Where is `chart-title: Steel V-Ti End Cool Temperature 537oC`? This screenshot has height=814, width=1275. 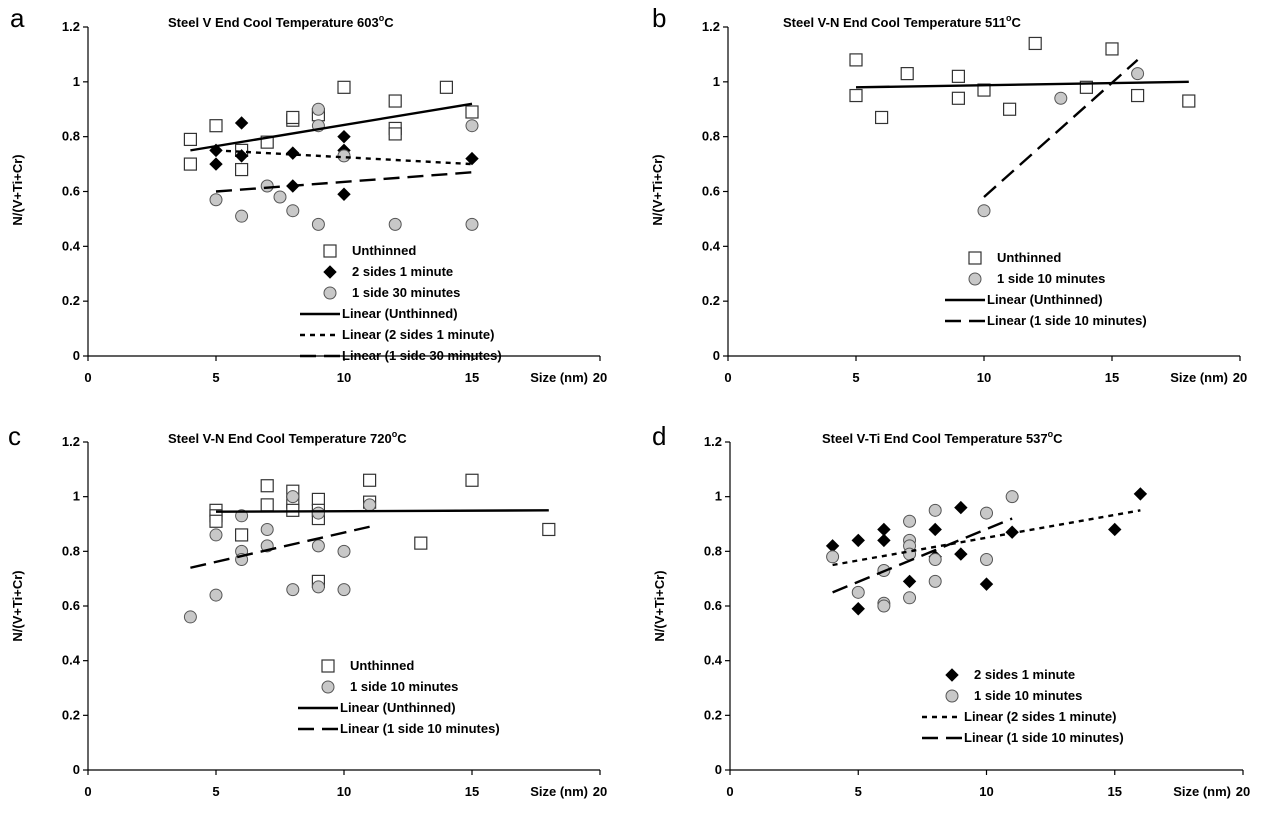 chart-title: Steel V-Ti End Cool Temperature 537oC is located at coordinates (942, 437).